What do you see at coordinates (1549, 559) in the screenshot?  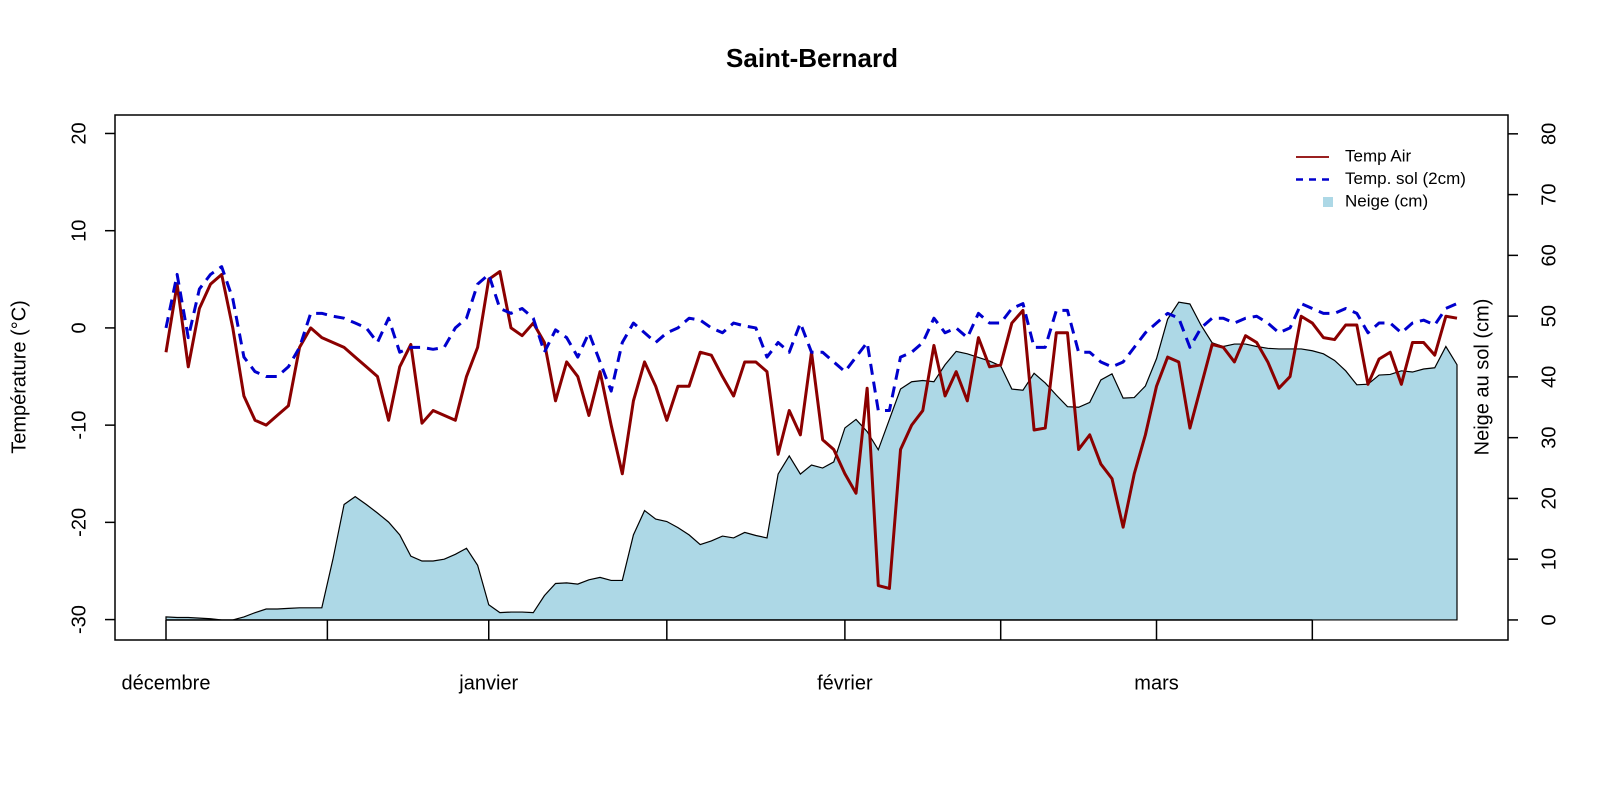 I see `y2-tick-label: 10` at bounding box center [1549, 559].